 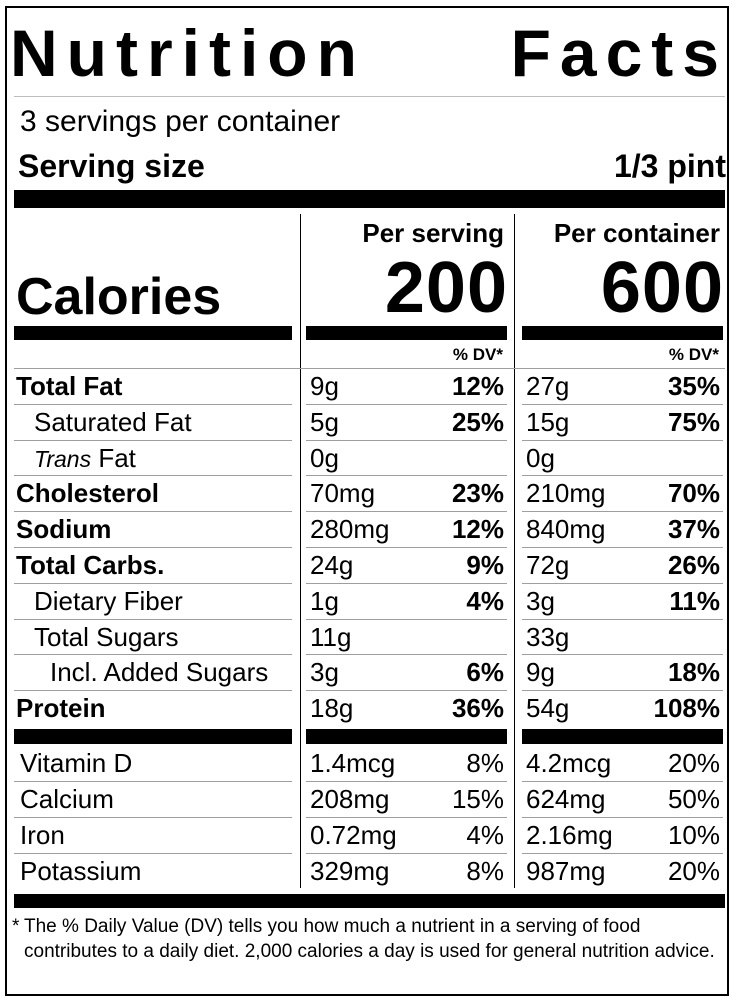 I want to click on calories-per-container: 600, so click(x=662, y=288).